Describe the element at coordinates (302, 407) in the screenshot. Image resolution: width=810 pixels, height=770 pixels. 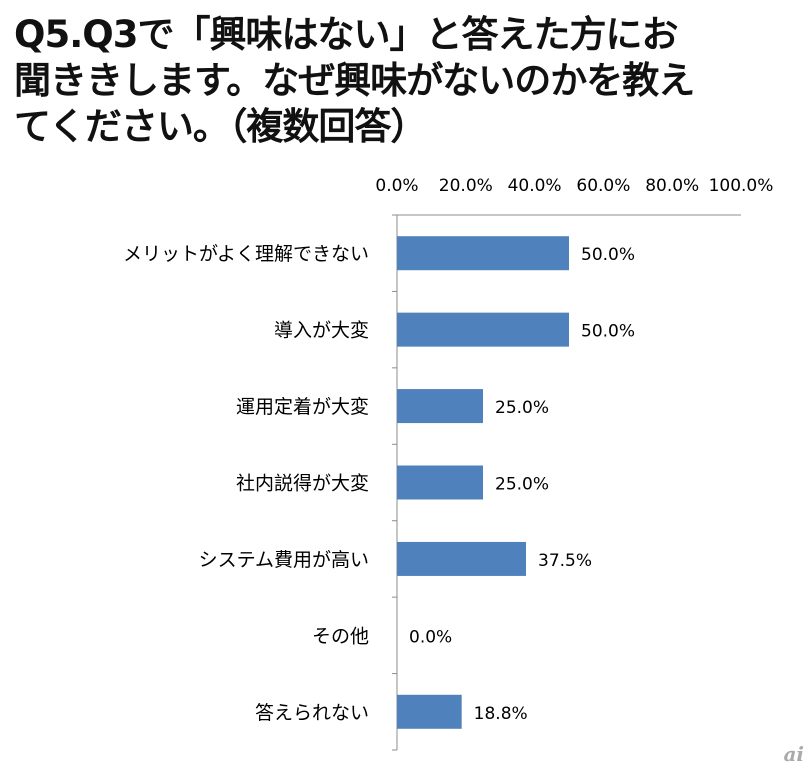
I see `category-label: 運用定着が大変` at that location.